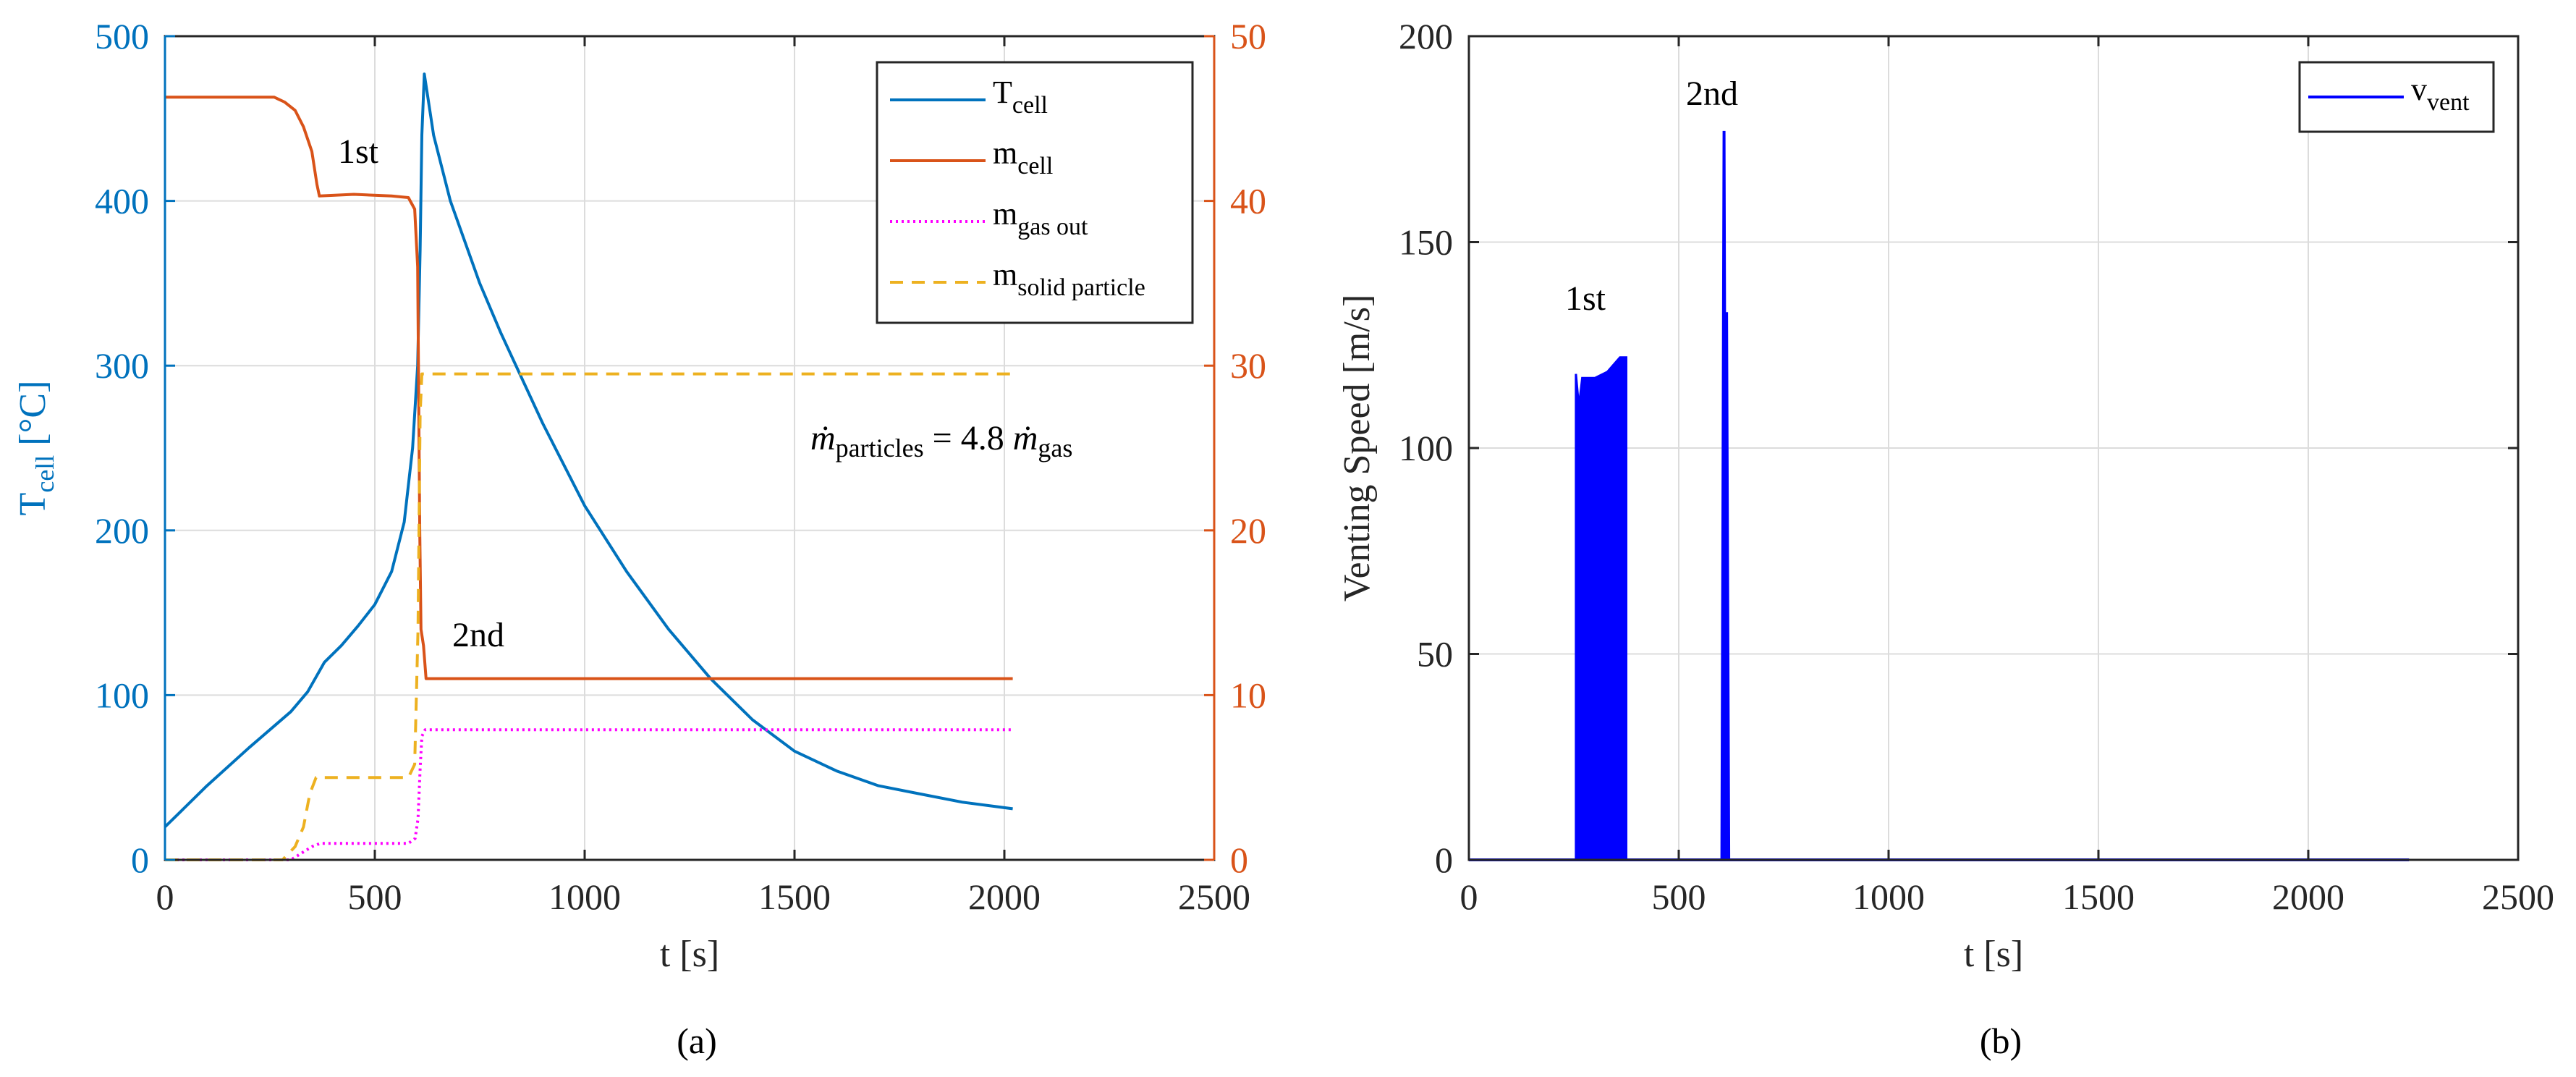  I want to click on a-y-axis-label-left: Tcell [°C], so click(35, 448).